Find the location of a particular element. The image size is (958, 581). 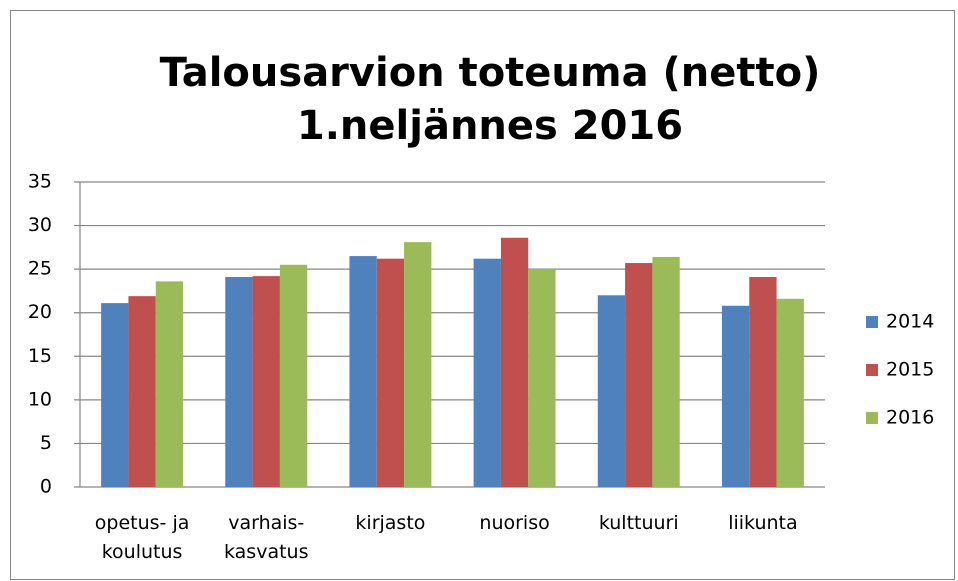

legend-label: 2016 is located at coordinates (910, 418).